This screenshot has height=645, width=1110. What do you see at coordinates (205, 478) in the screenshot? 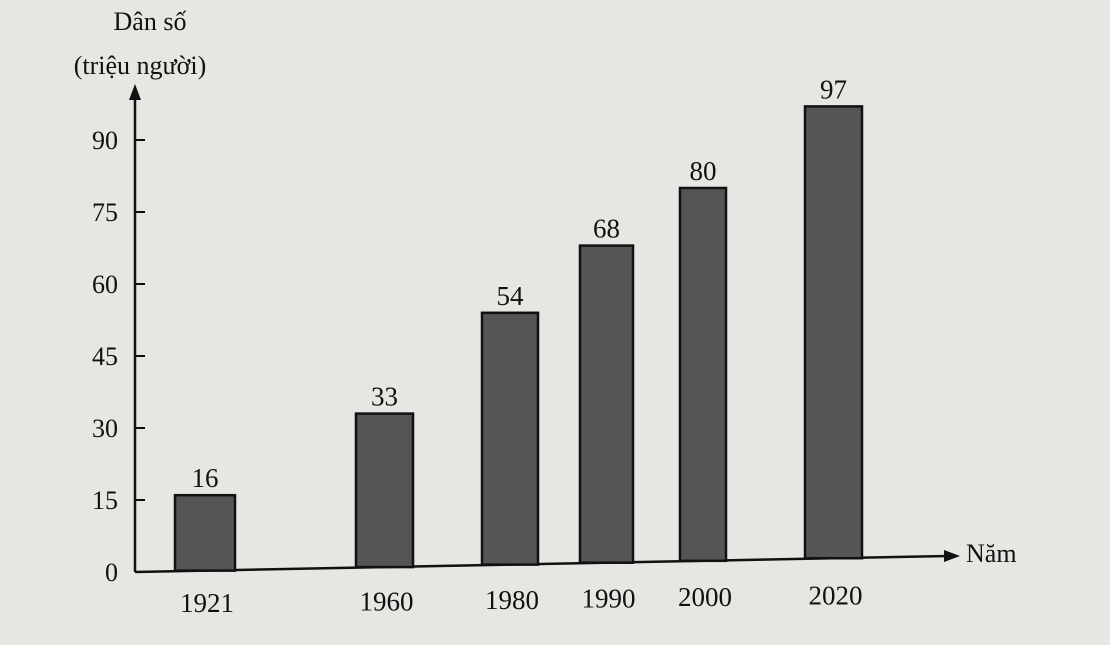
I see `data-label: 16` at bounding box center [205, 478].